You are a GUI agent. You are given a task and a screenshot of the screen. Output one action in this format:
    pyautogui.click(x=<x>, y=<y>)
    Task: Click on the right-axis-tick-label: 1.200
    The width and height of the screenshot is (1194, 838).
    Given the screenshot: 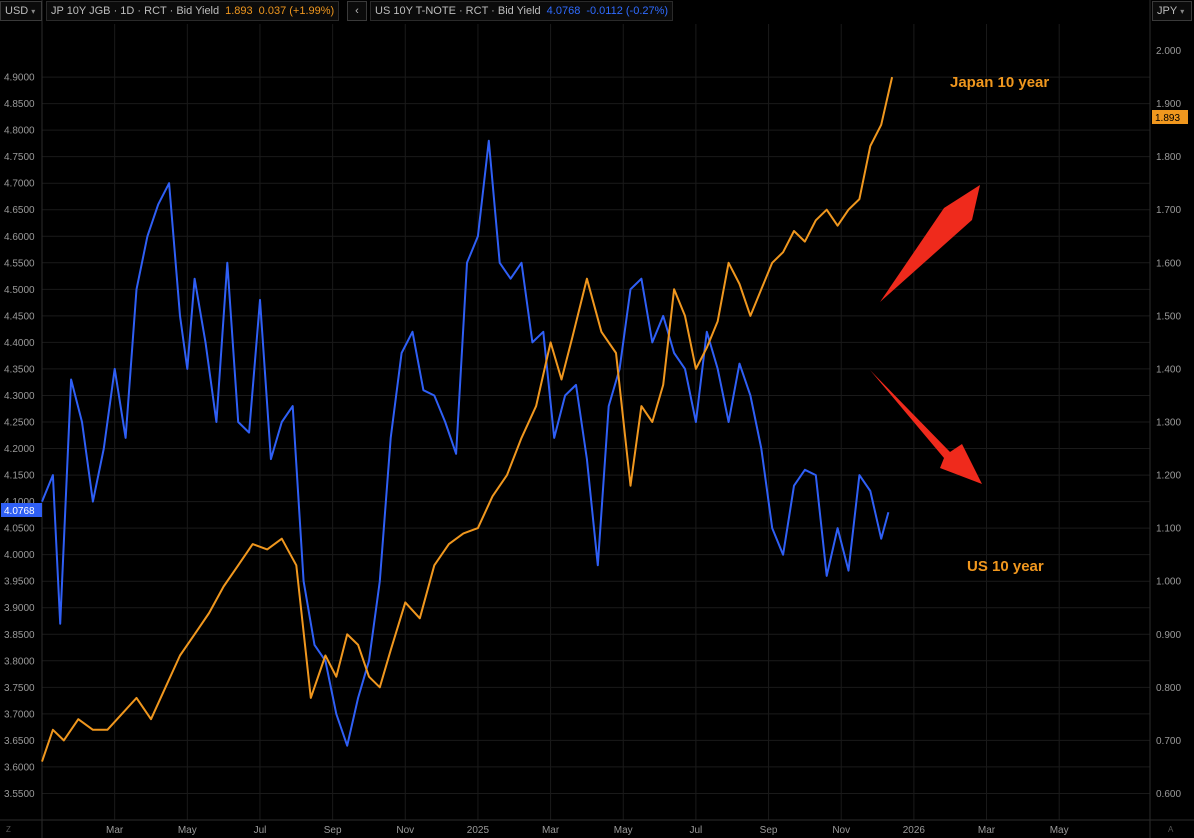 What is the action you would take?
    pyautogui.click(x=1168, y=476)
    